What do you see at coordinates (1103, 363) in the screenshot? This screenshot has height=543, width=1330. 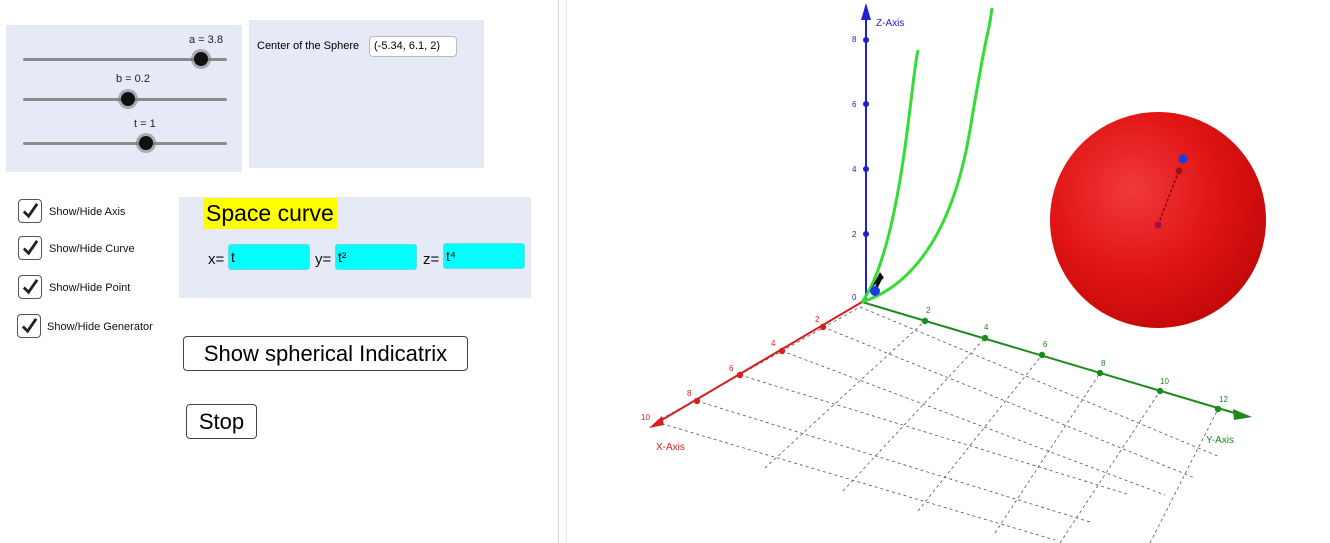 I see `y-tick-label: 8` at bounding box center [1103, 363].